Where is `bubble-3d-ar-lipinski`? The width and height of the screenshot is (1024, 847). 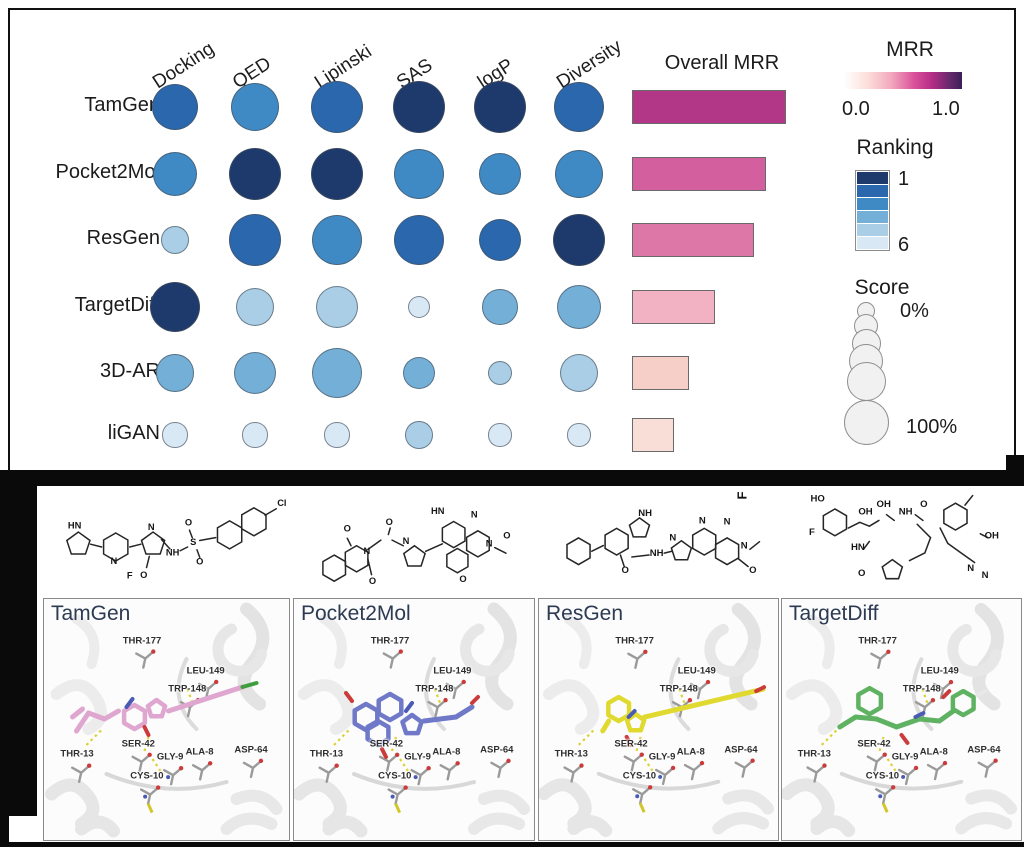
bubble-3d-ar-lipinski is located at coordinates (337, 373).